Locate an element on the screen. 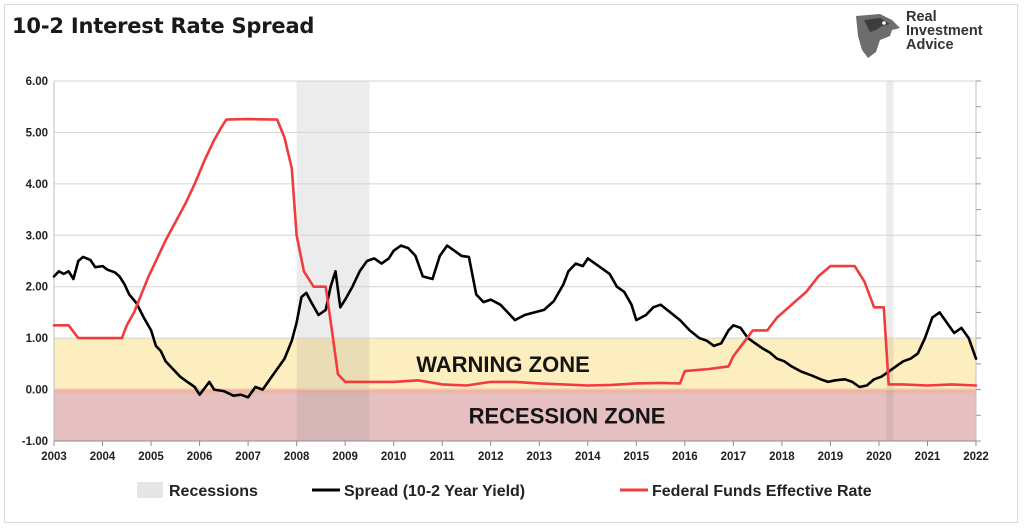 The height and width of the screenshot is (529, 1024). brand-logo: Real Investment Advice is located at coordinates (925, 35).